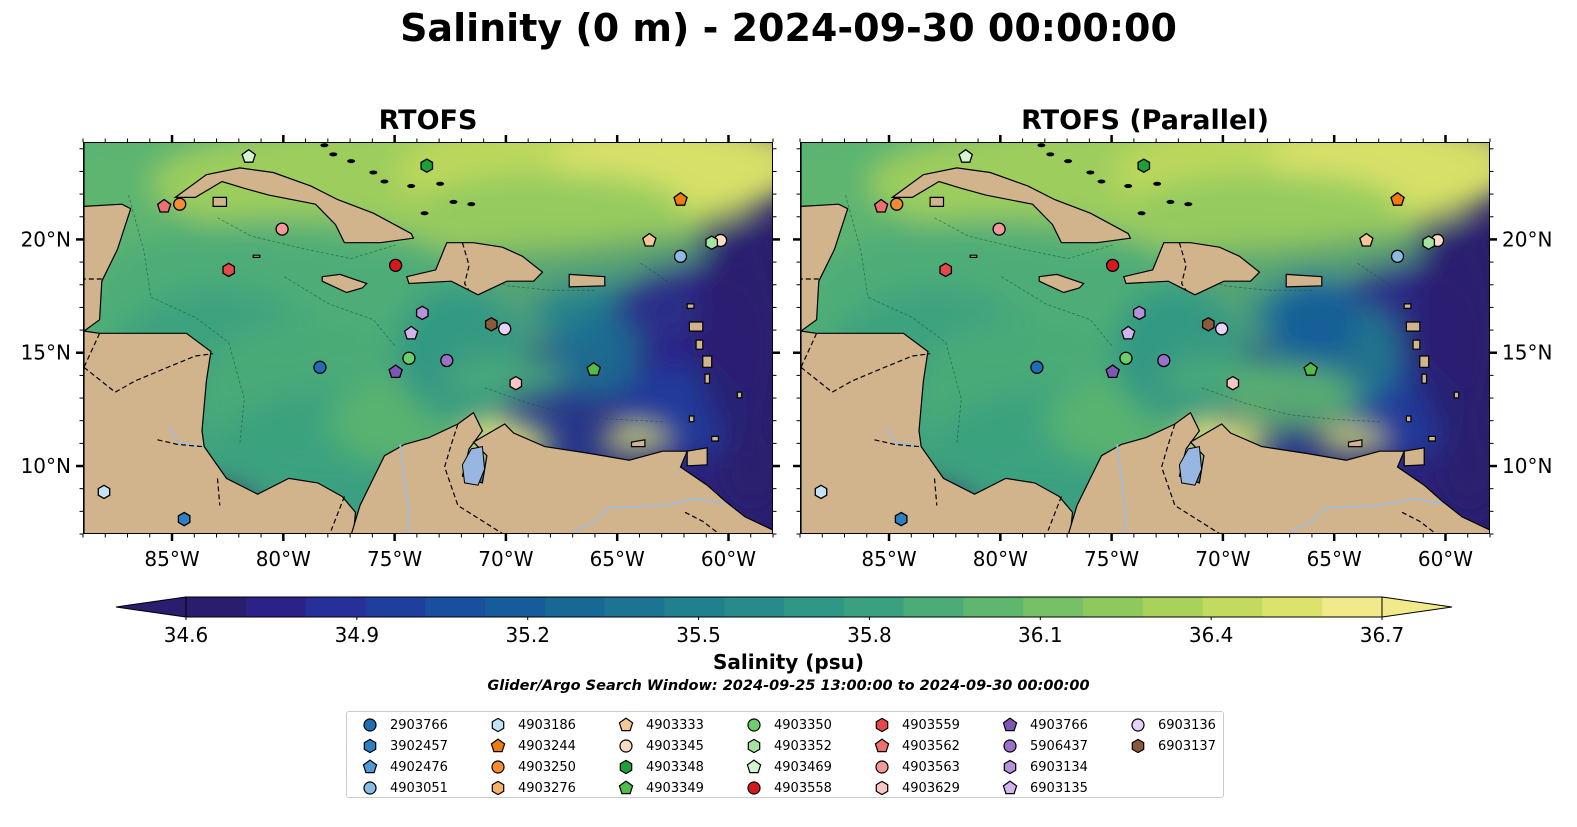 This screenshot has width=1577, height=827. I want to click on colorbar-tick-label: 35.2, so click(527, 635).